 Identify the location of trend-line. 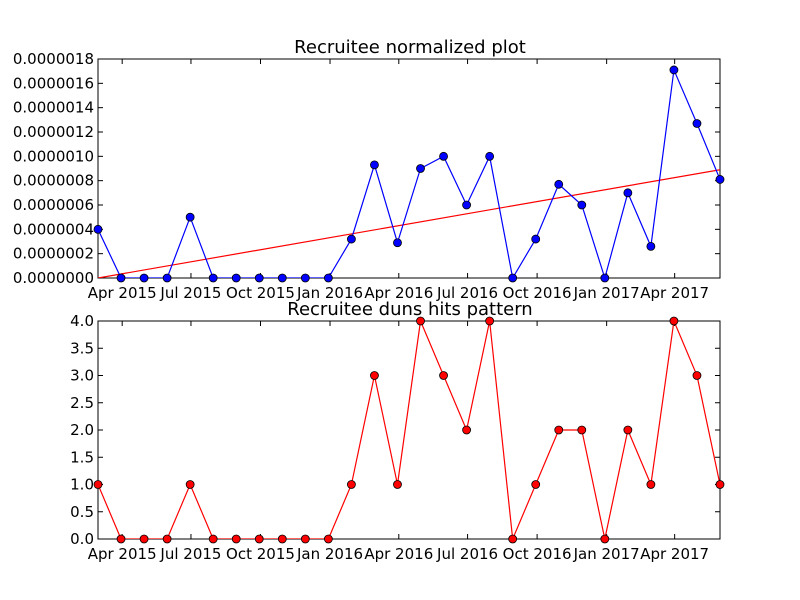
(409, 223).